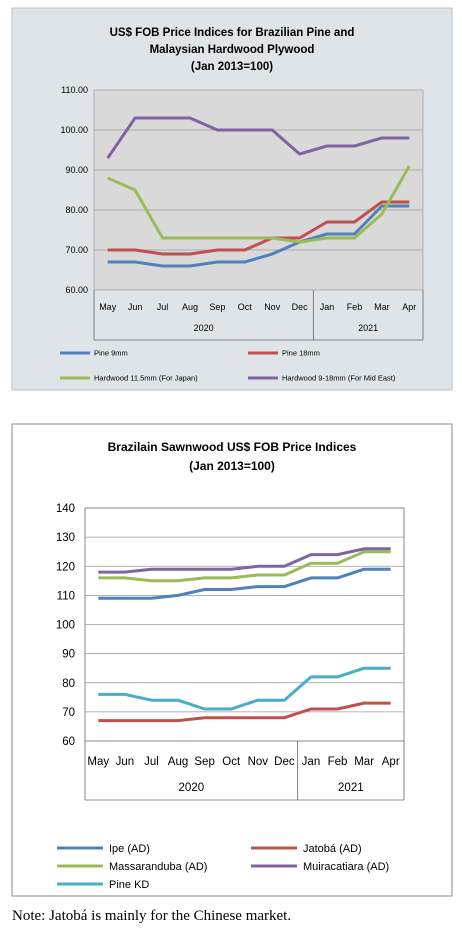 This screenshot has width=462, height=942. What do you see at coordinates (339, 378) in the screenshot?
I see `legend-label: Hardwood 9-18mm (For Mid East)` at bounding box center [339, 378].